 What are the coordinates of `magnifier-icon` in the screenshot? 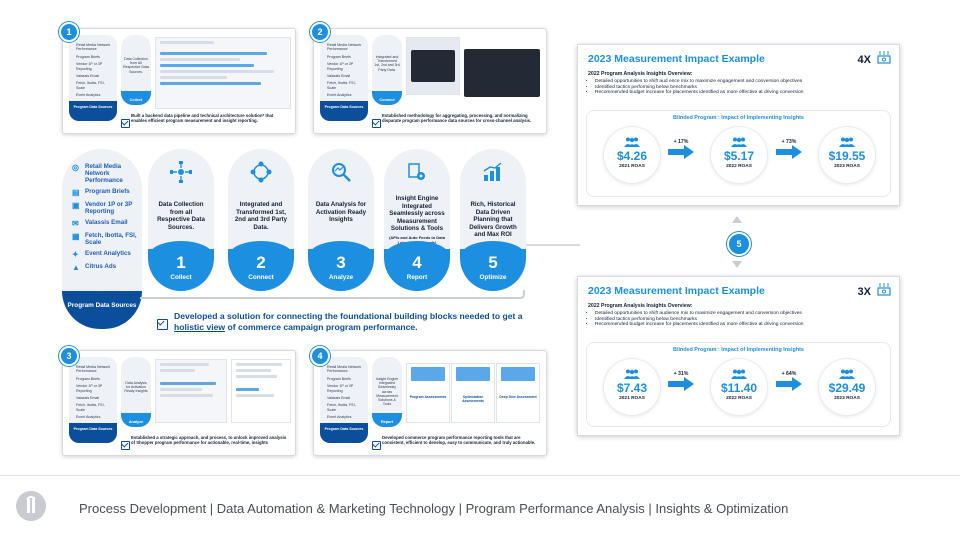 It's located at (341, 174).